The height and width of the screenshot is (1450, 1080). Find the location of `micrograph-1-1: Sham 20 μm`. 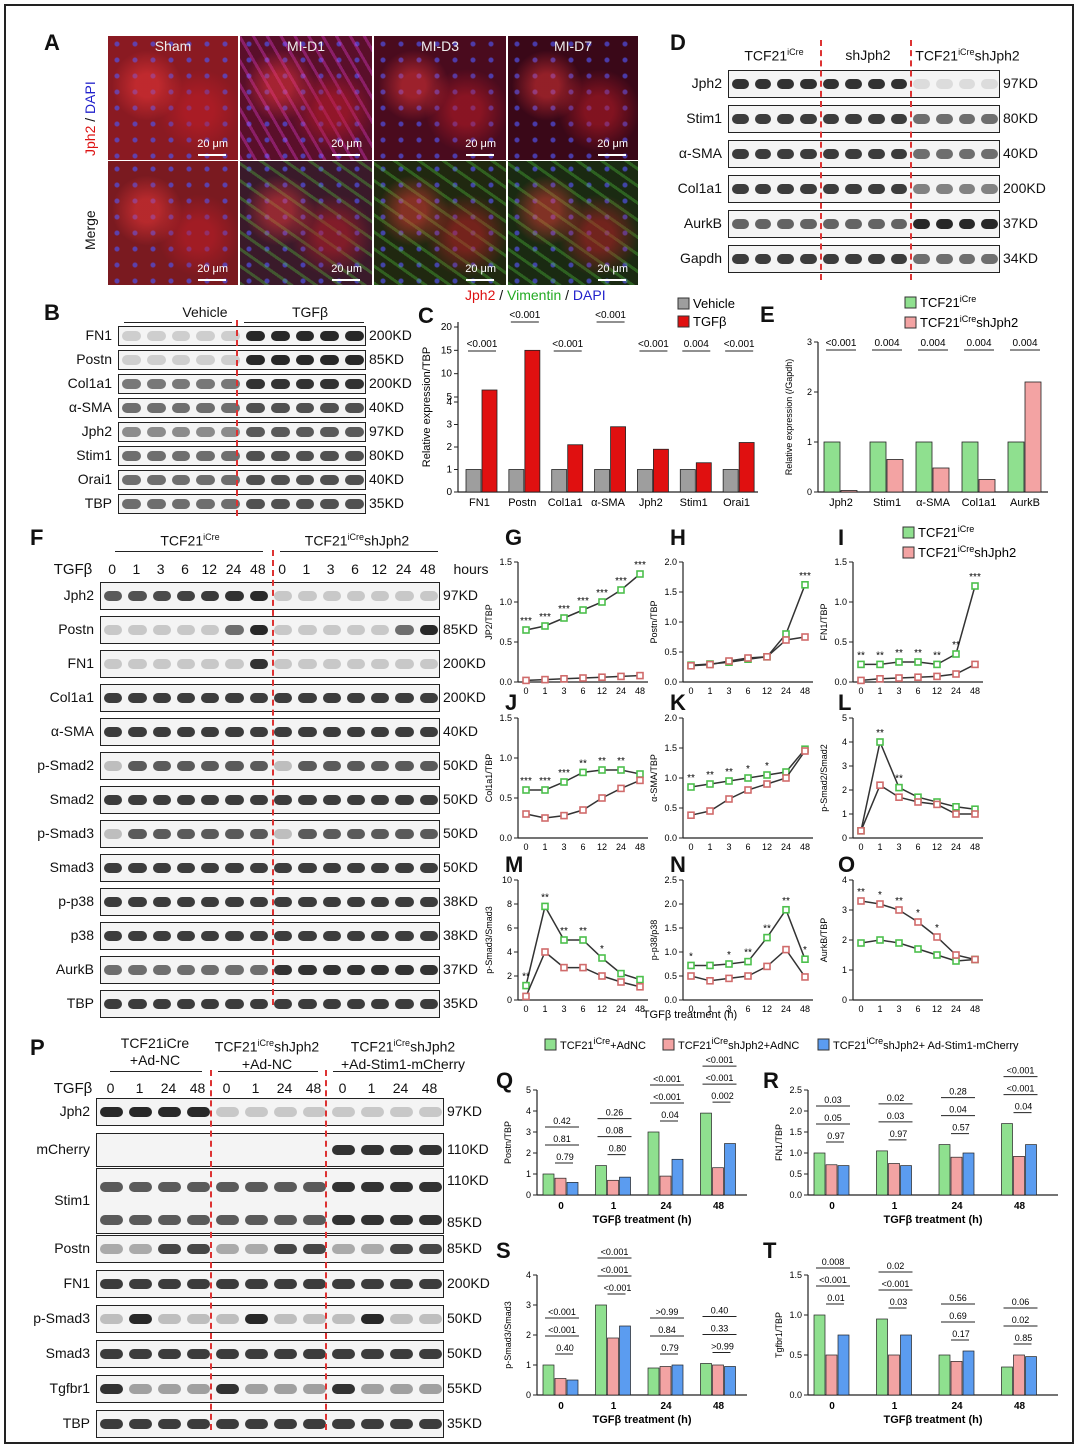

micrograph-1-1: Sham 20 μm is located at coordinates (173, 98).